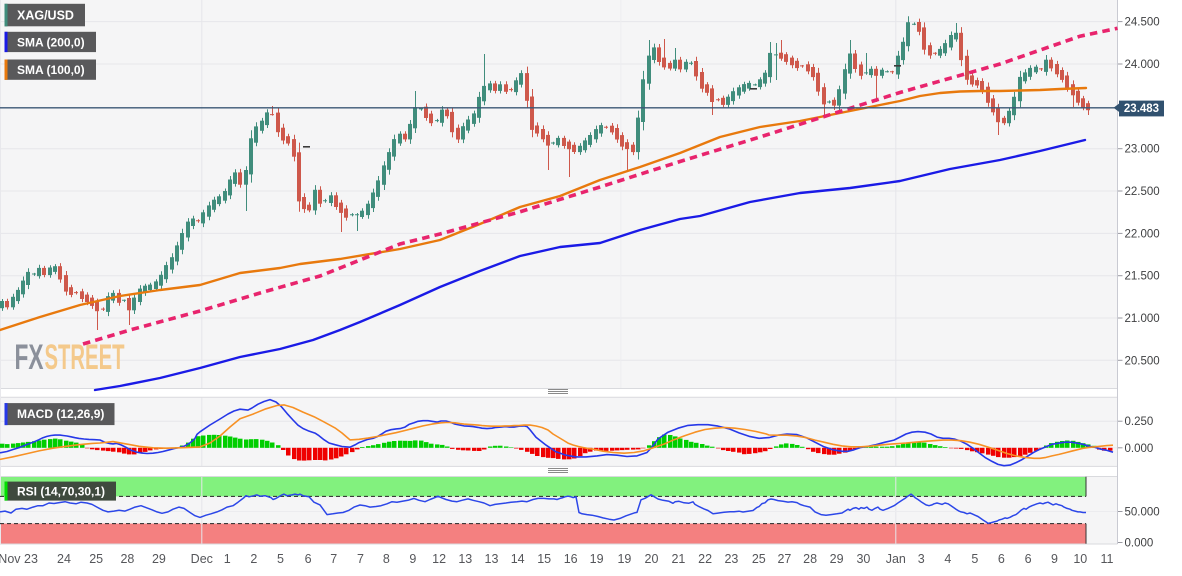  What do you see at coordinates (1142, 319) in the screenshot?
I see `svg-text: 21.000` at bounding box center [1142, 319].